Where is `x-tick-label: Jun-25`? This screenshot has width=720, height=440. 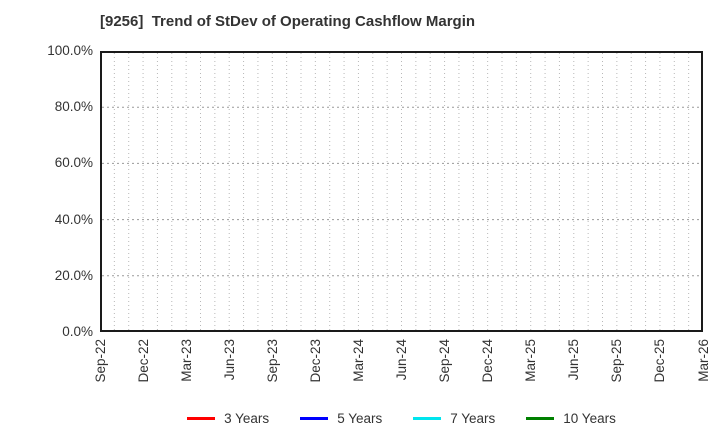 x-tick-label: Jun-25 is located at coordinates (574, 360).